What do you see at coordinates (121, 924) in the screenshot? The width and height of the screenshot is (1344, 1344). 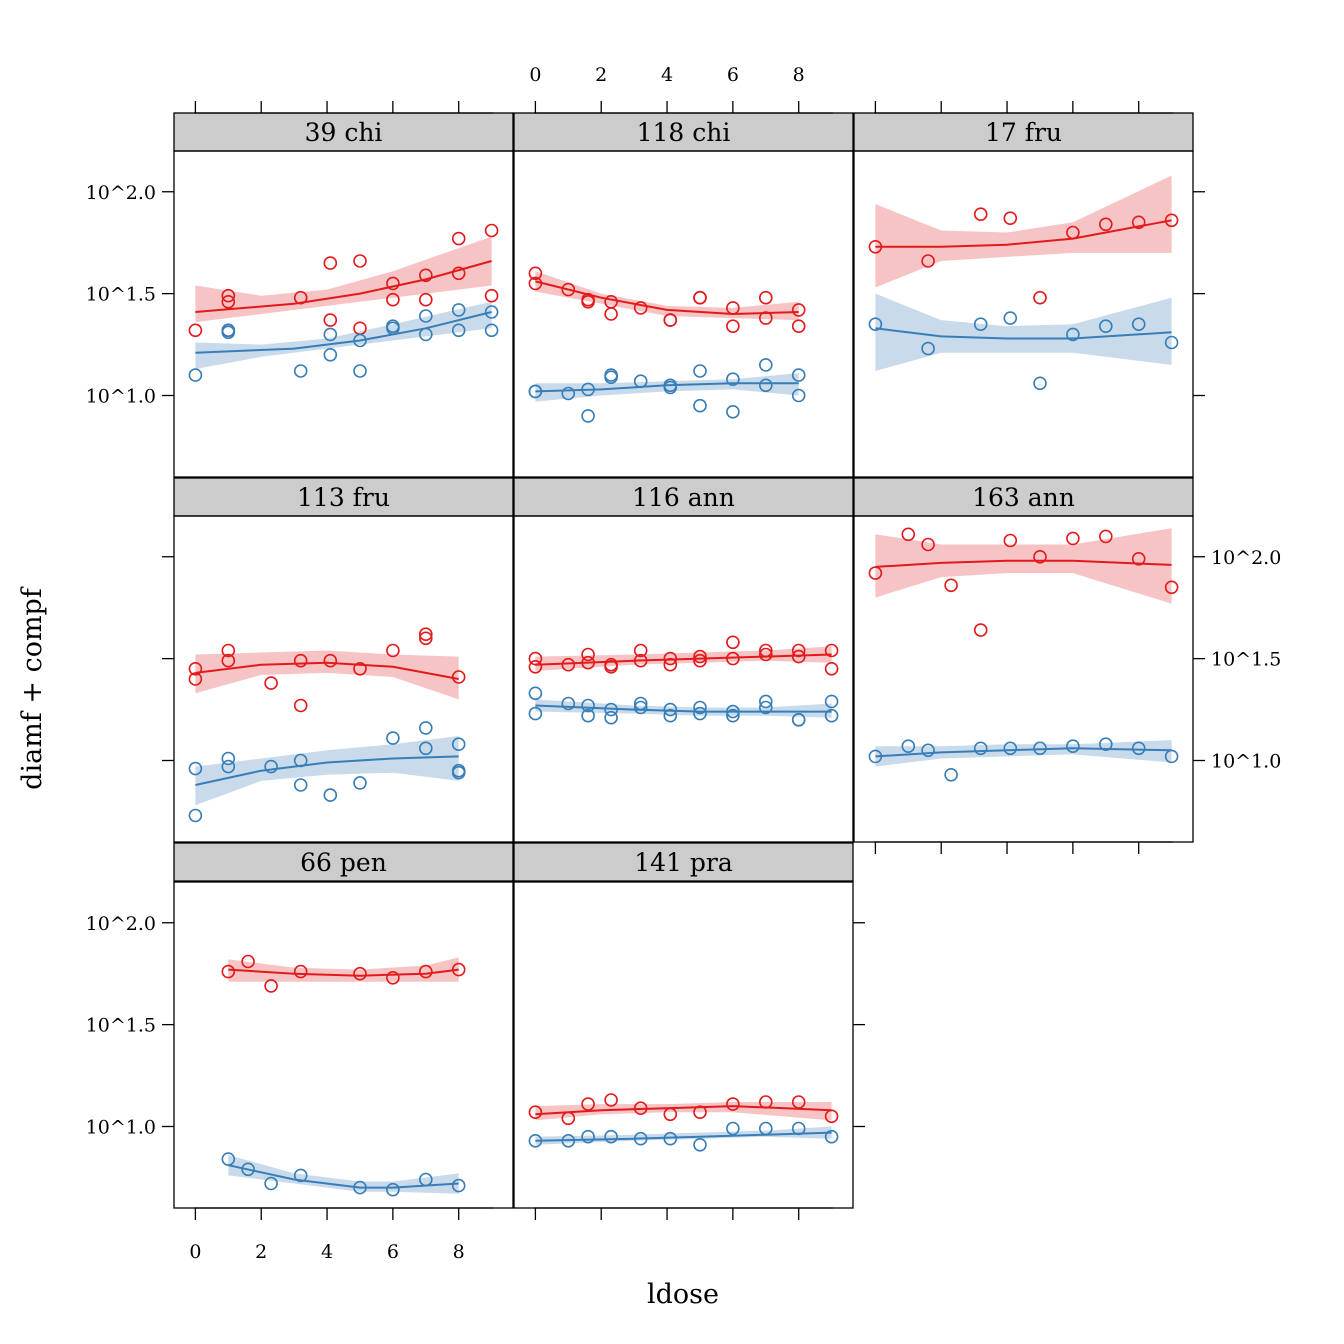 I see `y-tick-label: 10^2.0` at bounding box center [121, 924].